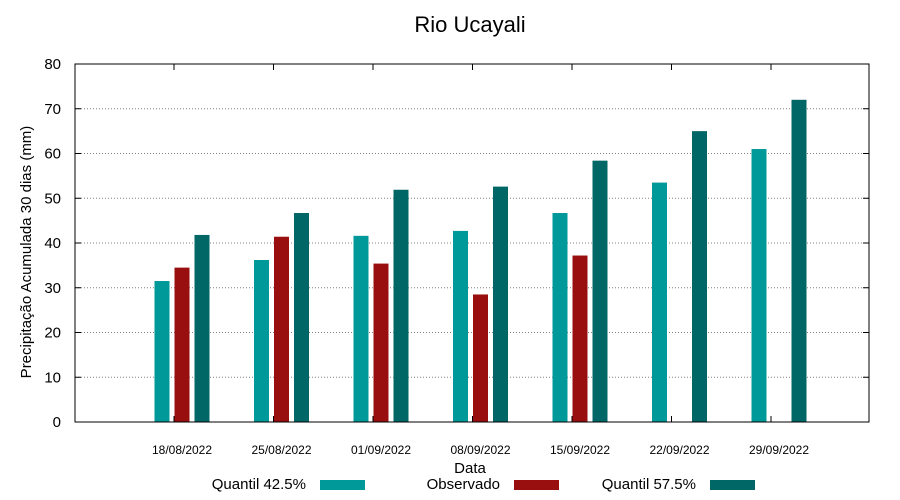 The height and width of the screenshot is (500, 900). What do you see at coordinates (57, 422) in the screenshot?
I see `y-tick-label: 0` at bounding box center [57, 422].